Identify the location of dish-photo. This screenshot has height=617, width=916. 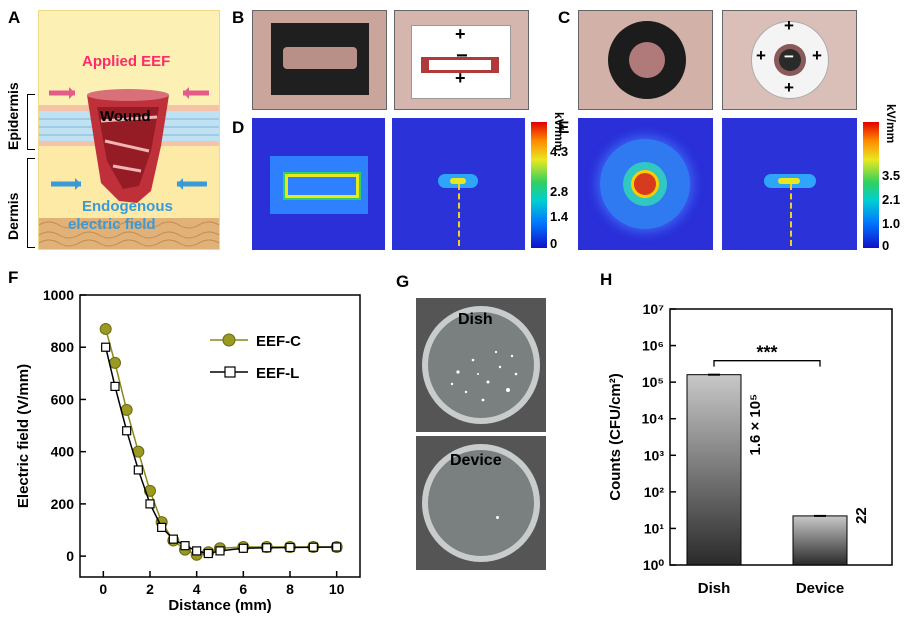
(481, 365).